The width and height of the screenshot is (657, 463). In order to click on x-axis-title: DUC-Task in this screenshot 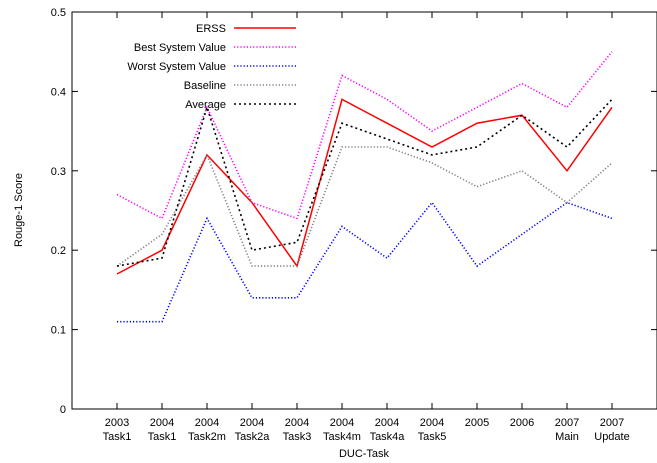, I will do `click(364, 454)`.